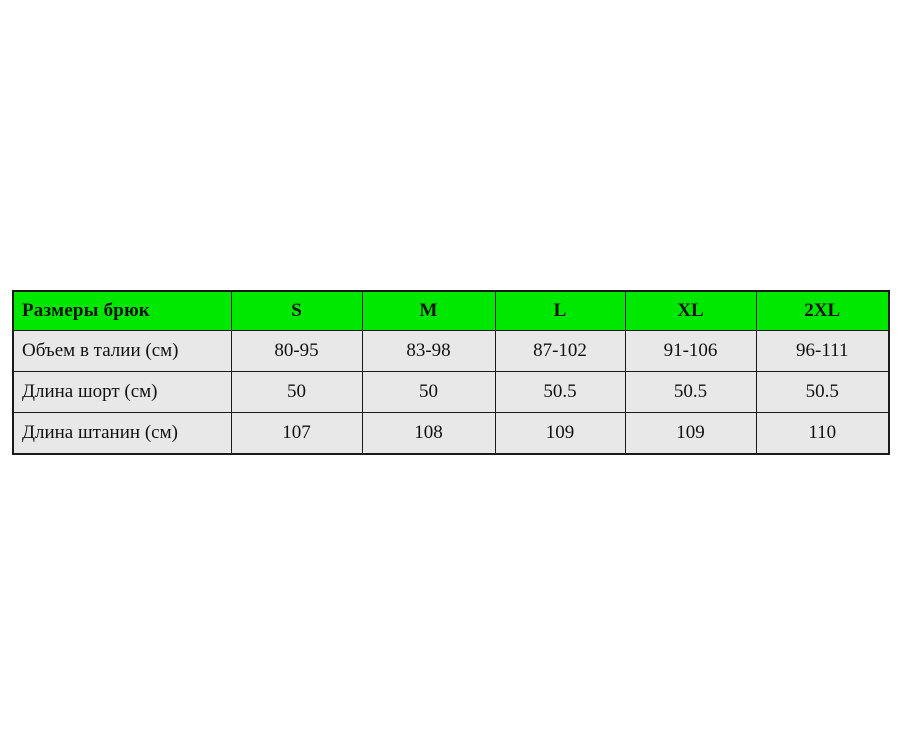 This screenshot has width=900, height=750. What do you see at coordinates (122, 351) in the screenshot?
I see `row-label-waist: Объем в талии (см)` at bounding box center [122, 351].